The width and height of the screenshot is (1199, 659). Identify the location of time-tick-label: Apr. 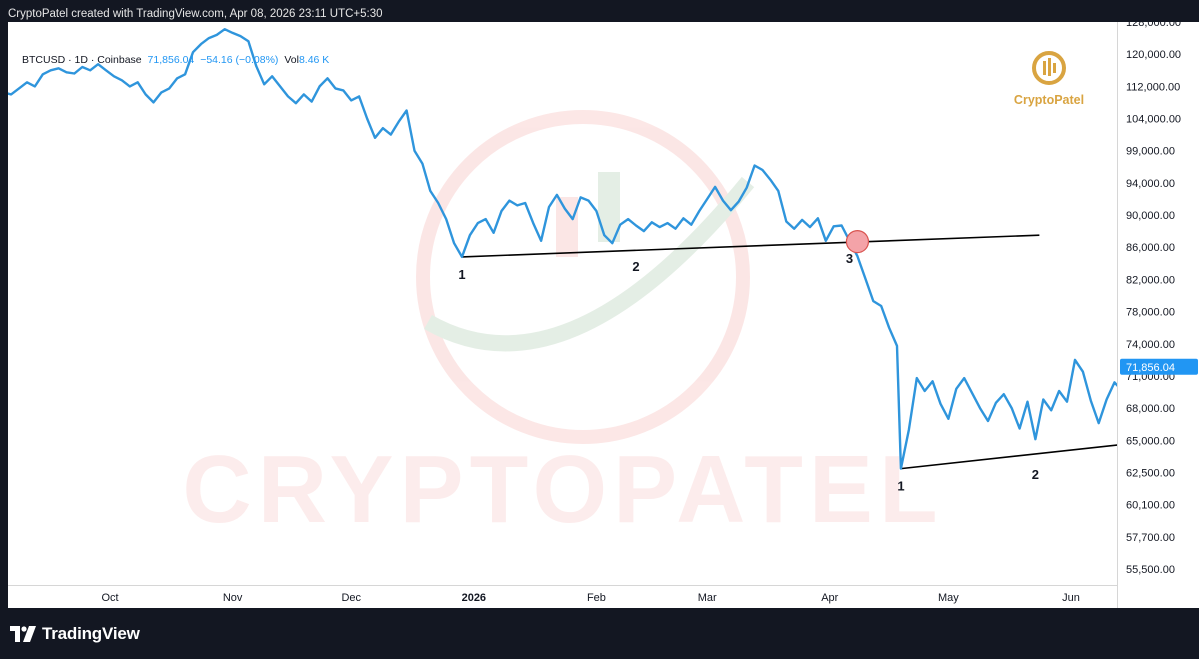
(829, 598).